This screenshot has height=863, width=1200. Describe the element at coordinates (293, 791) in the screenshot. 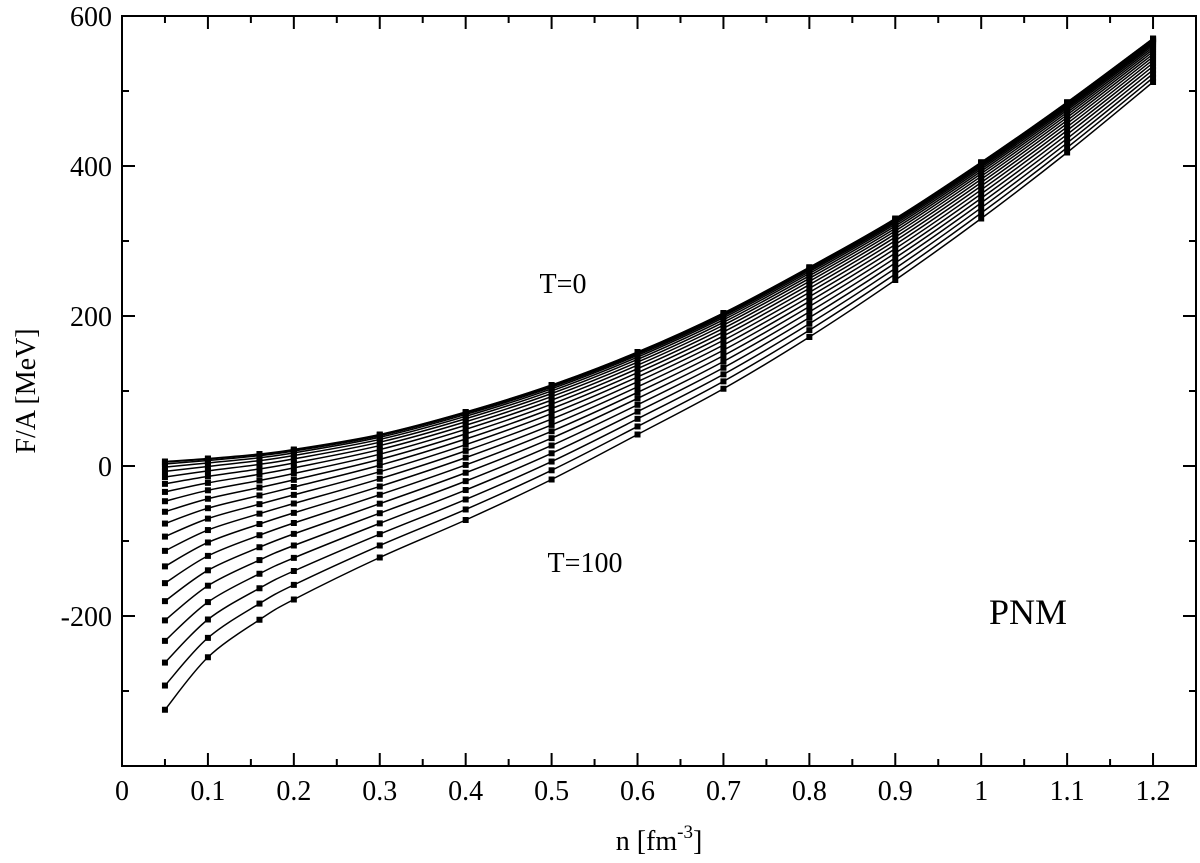

I see `x-tick-label: 0.2` at that location.